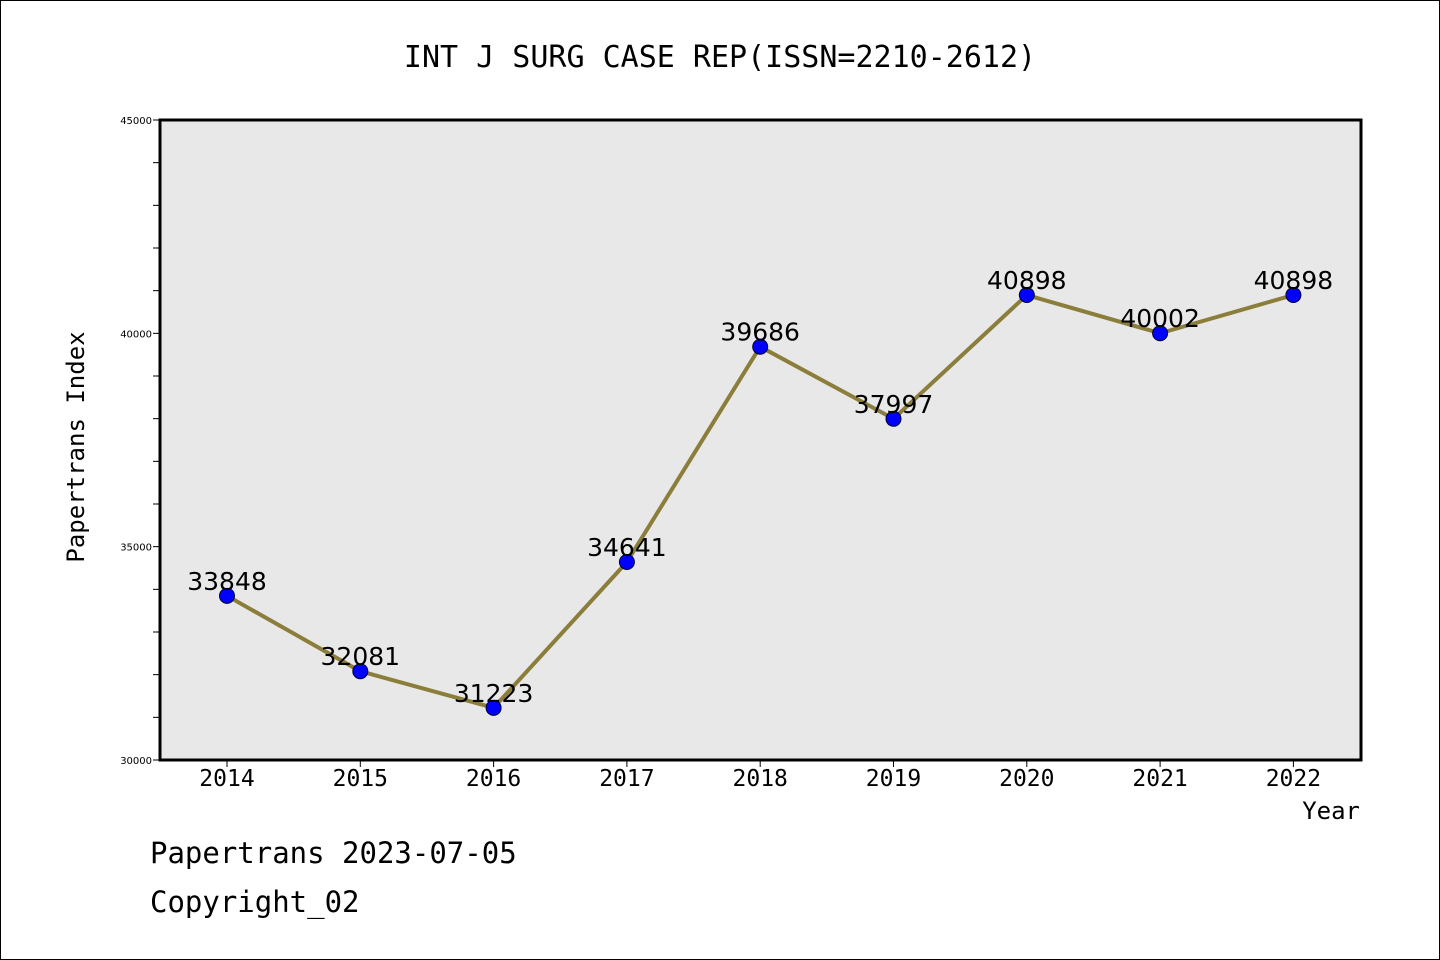  I want to click on data-label: 34641, so click(627, 547).